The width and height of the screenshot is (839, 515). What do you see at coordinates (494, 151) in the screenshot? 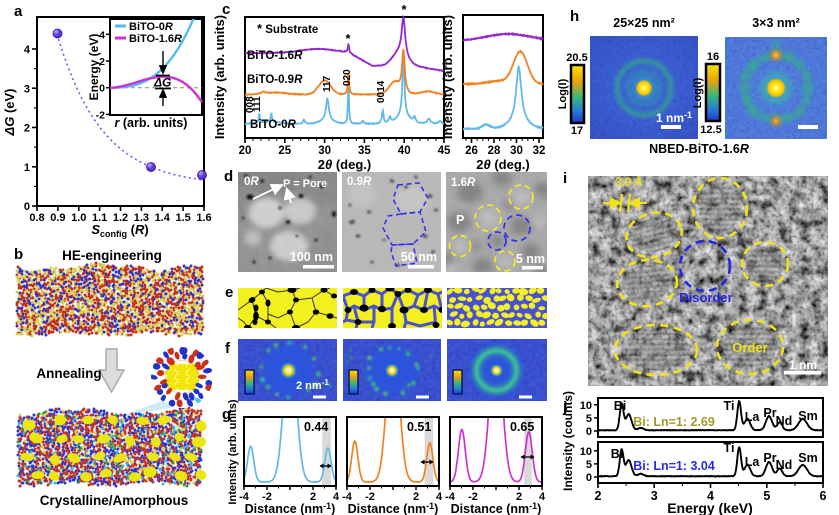
I see `svg-text: 28` at bounding box center [494, 151].